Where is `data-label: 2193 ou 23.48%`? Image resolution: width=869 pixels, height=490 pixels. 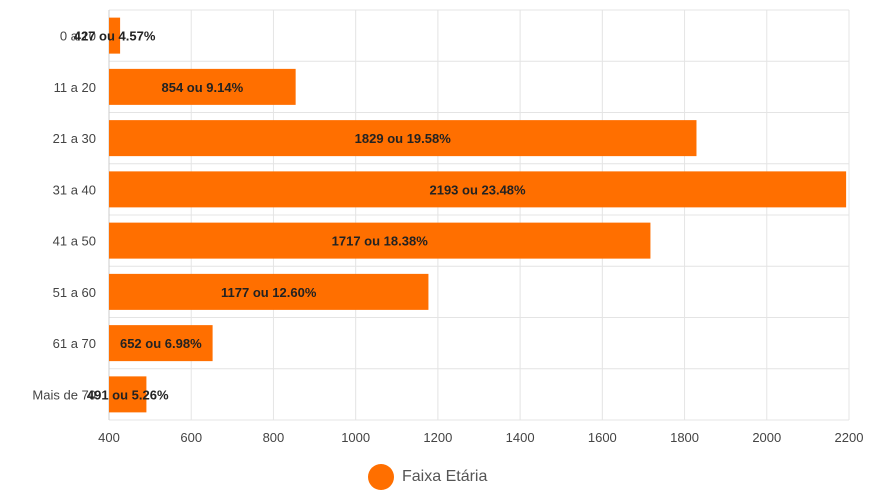 data-label: 2193 ou 23.48% is located at coordinates (477, 189).